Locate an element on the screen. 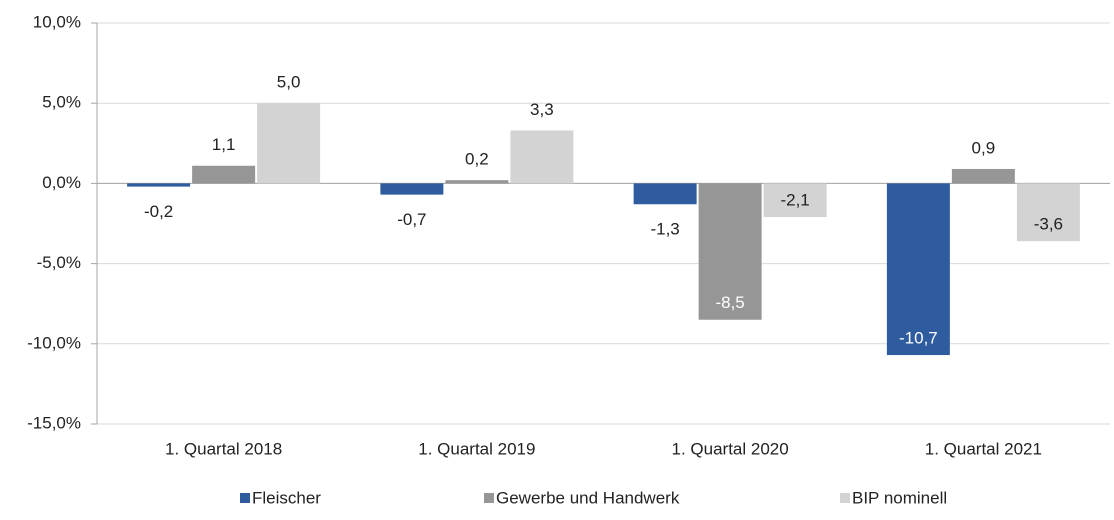  x-tick-label: 1. Quartal 2018 is located at coordinates (223, 448).